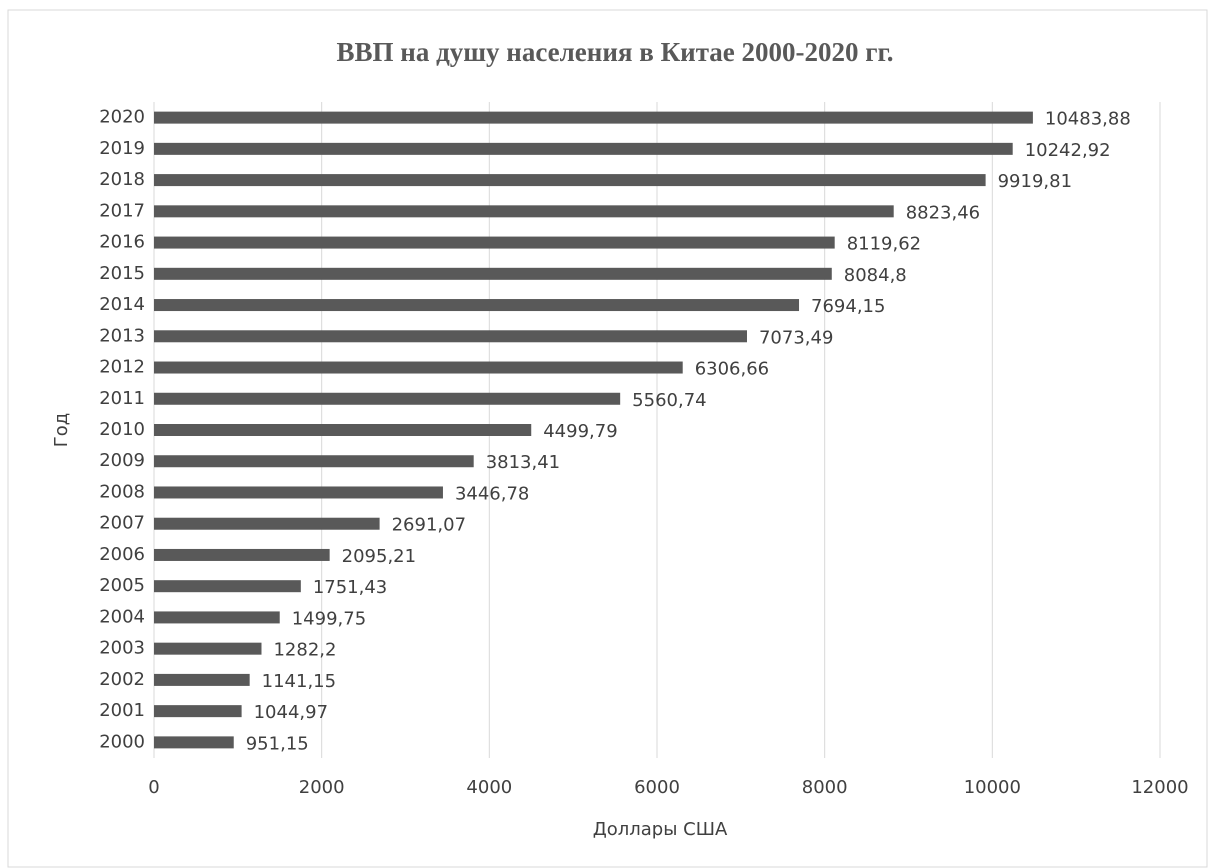 This screenshot has width=1208, height=868. What do you see at coordinates (122, 304) in the screenshot?
I see `y-tick-label: 2014` at bounding box center [122, 304].